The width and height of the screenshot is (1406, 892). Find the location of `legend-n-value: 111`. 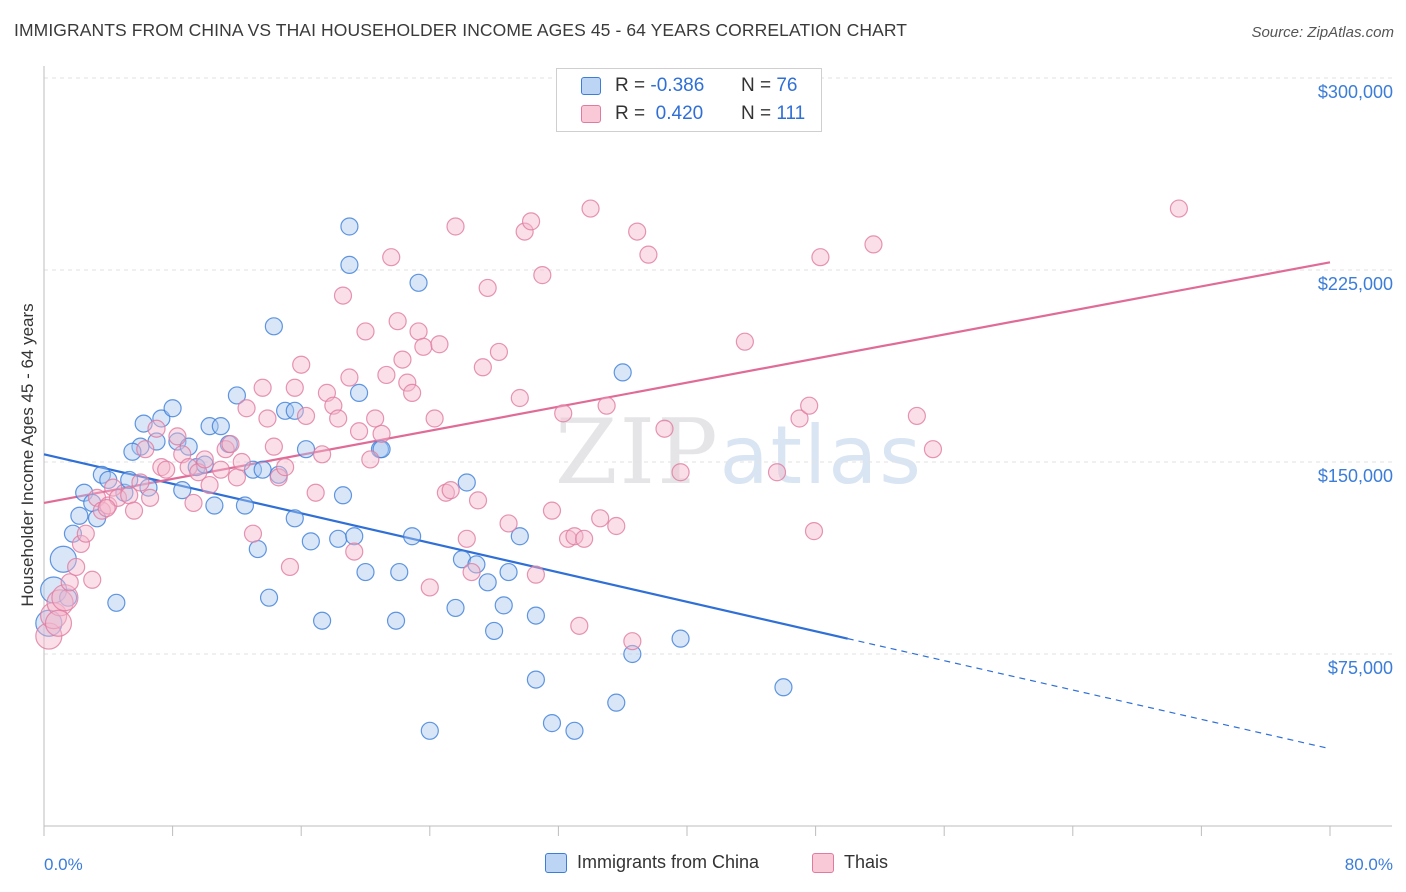

legend-n-value: 111 is located at coordinates (791, 113).